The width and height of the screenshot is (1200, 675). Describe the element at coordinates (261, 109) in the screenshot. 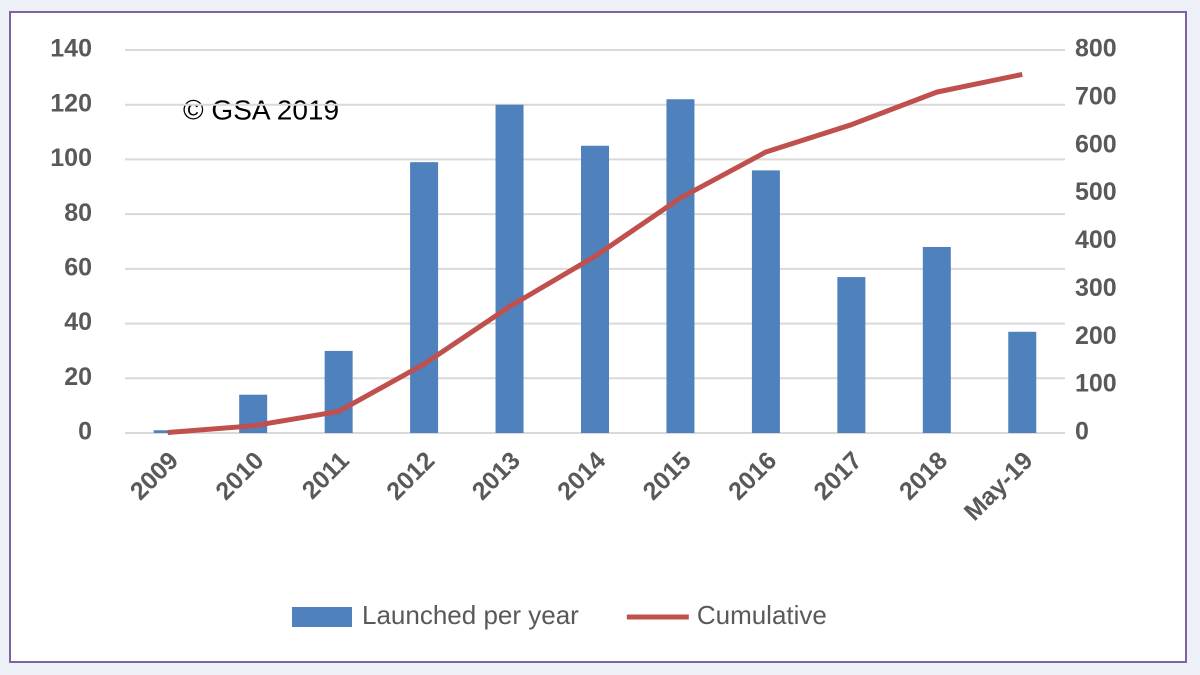

I see `annotation: © GSA 2019` at that location.